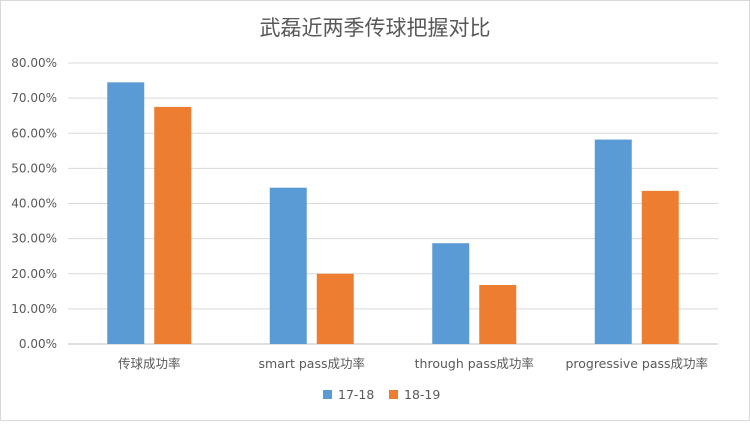  Describe the element at coordinates (375, 28) in the screenshot. I see `chart-title: 武磊近两季传球把握对比` at that location.